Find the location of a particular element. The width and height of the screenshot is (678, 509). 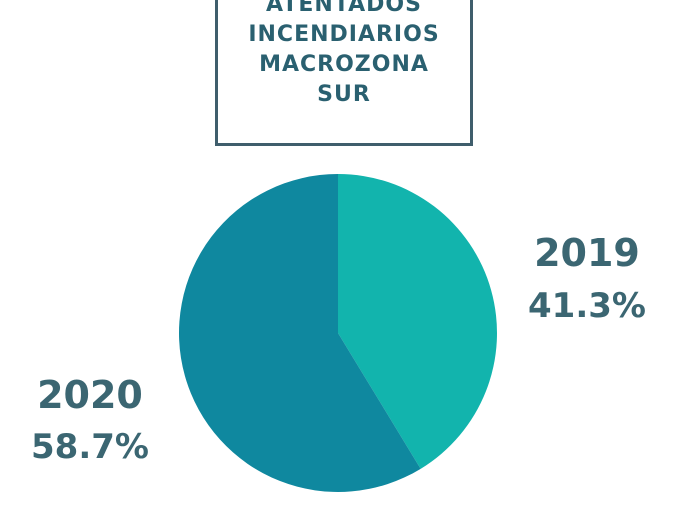

title-line-2: INCENDIARIOS is located at coordinates (344, 34).